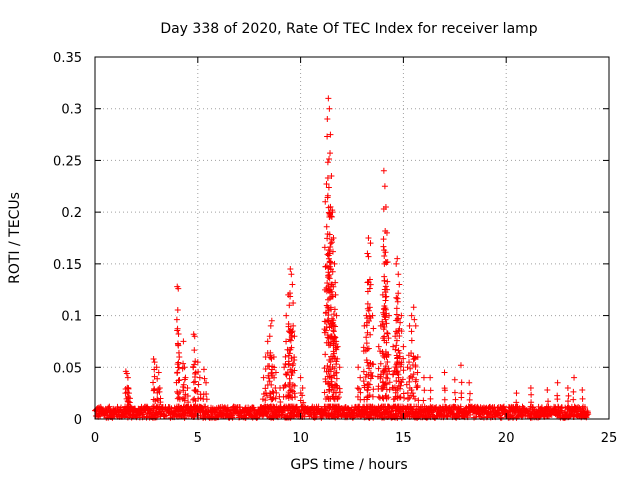 Image resolution: width=640 pixels, height=480 pixels. Describe the element at coordinates (71, 110) in the screenshot. I see `y-tick-label: 0.3` at that location.